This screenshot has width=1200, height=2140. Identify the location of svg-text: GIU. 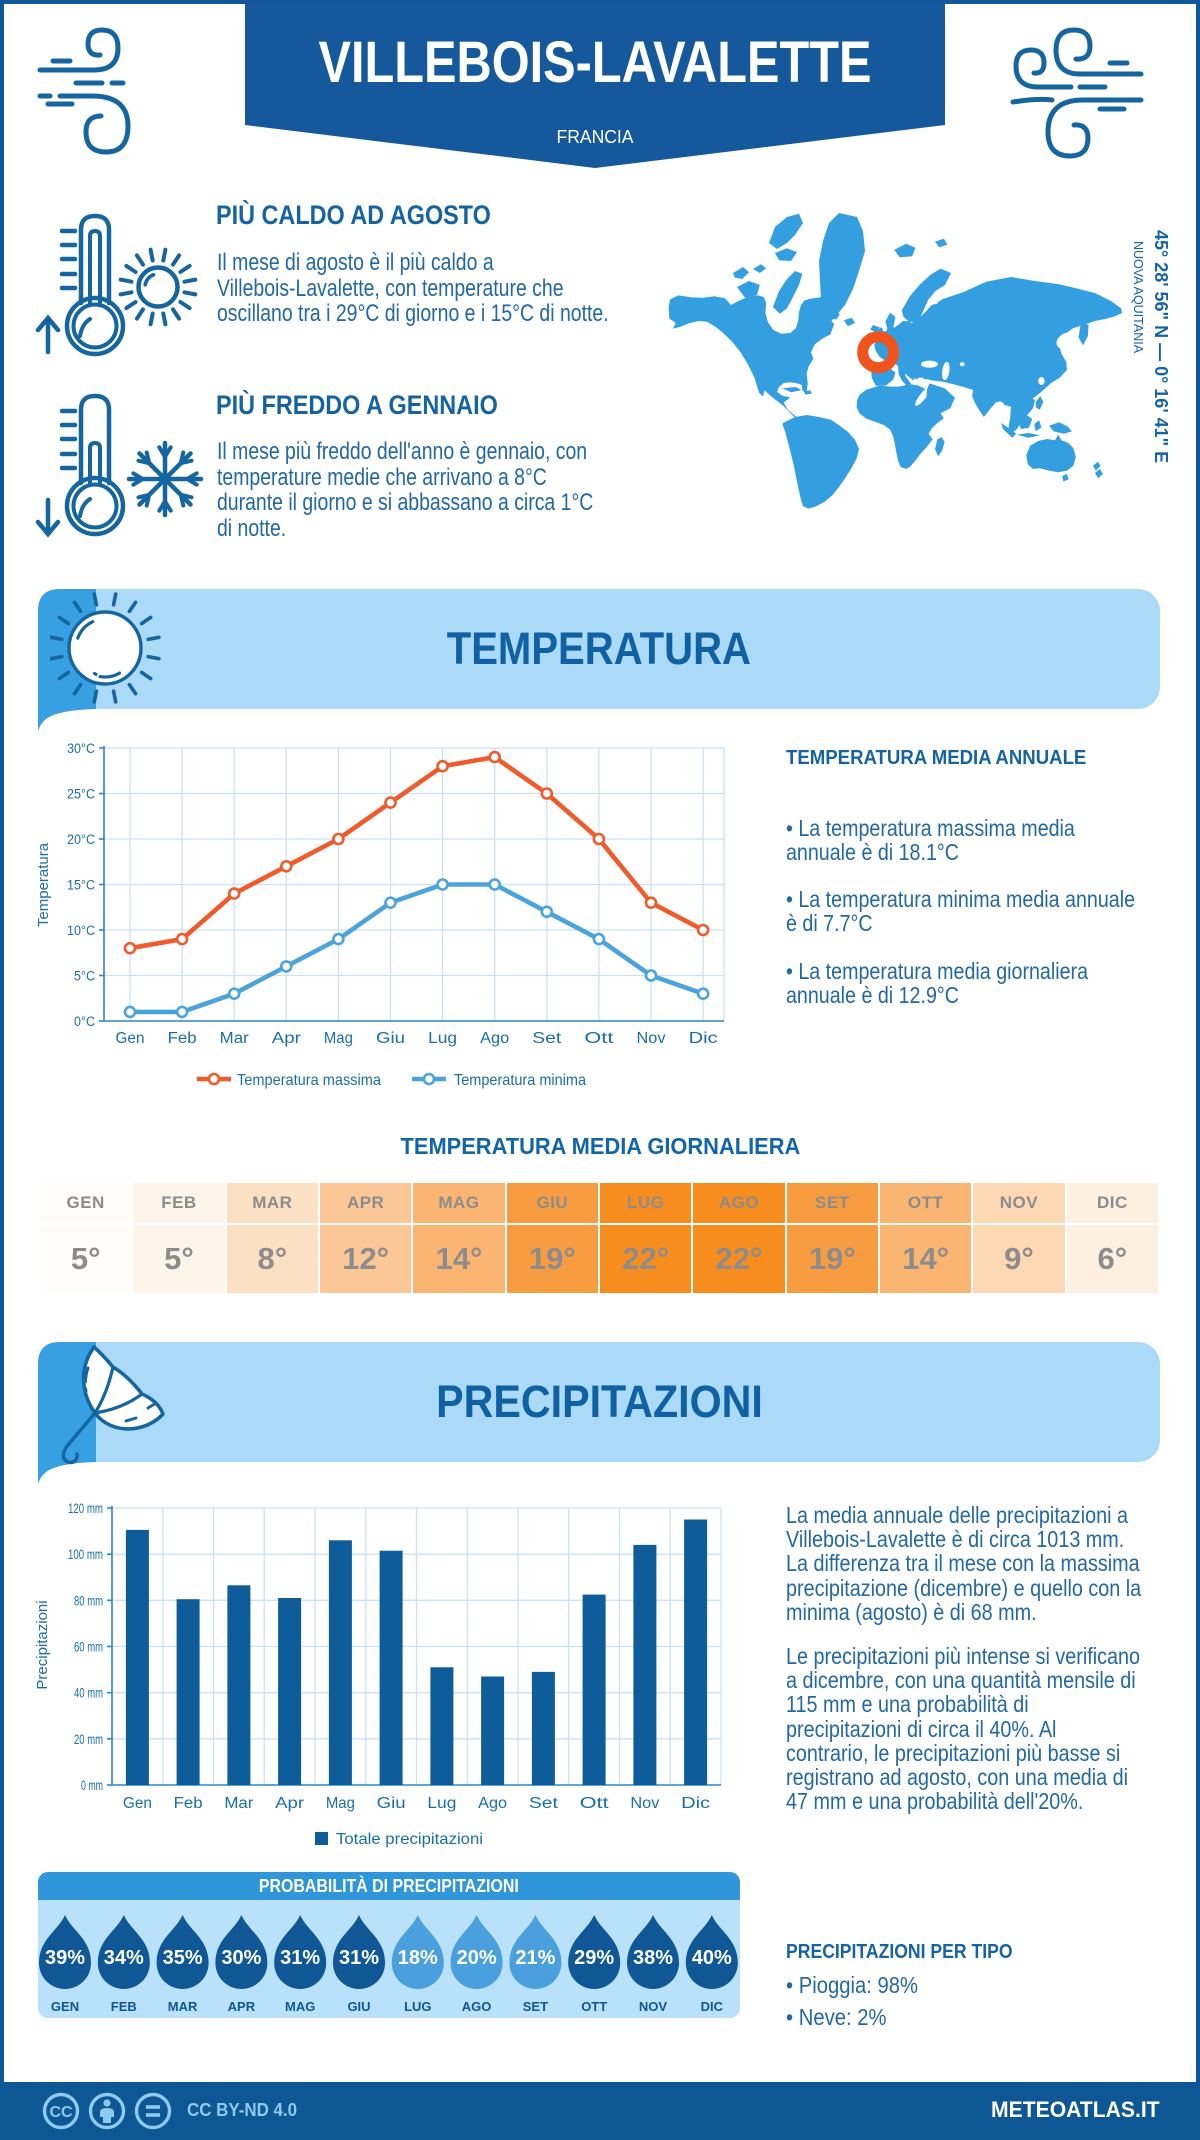
(358, 2006).